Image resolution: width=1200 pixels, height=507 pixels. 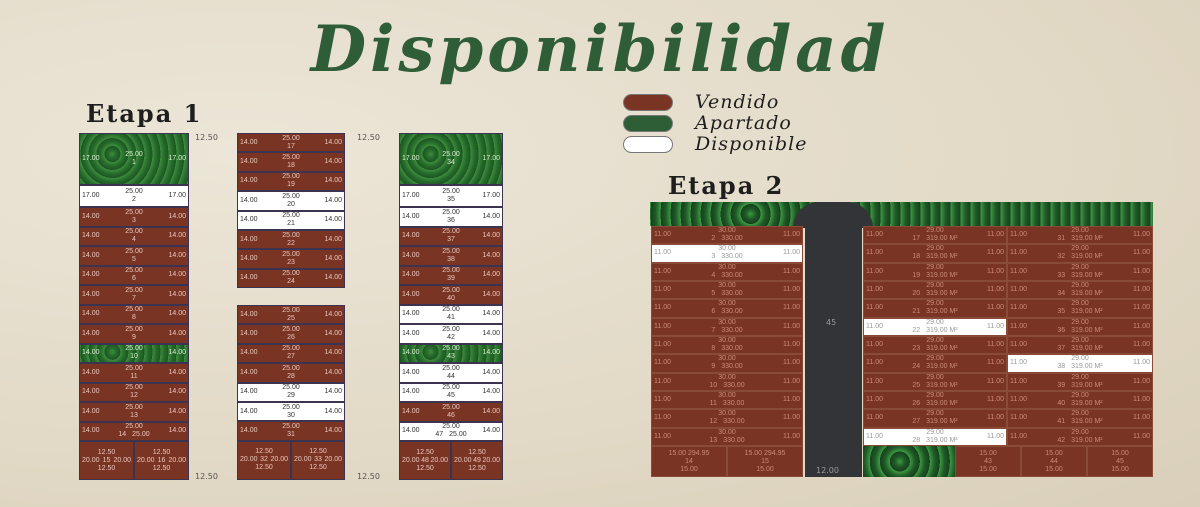 I want to click on lot-17: 11.00 29.00 17 319.00 M² 11.00, so click(x=935, y=235).